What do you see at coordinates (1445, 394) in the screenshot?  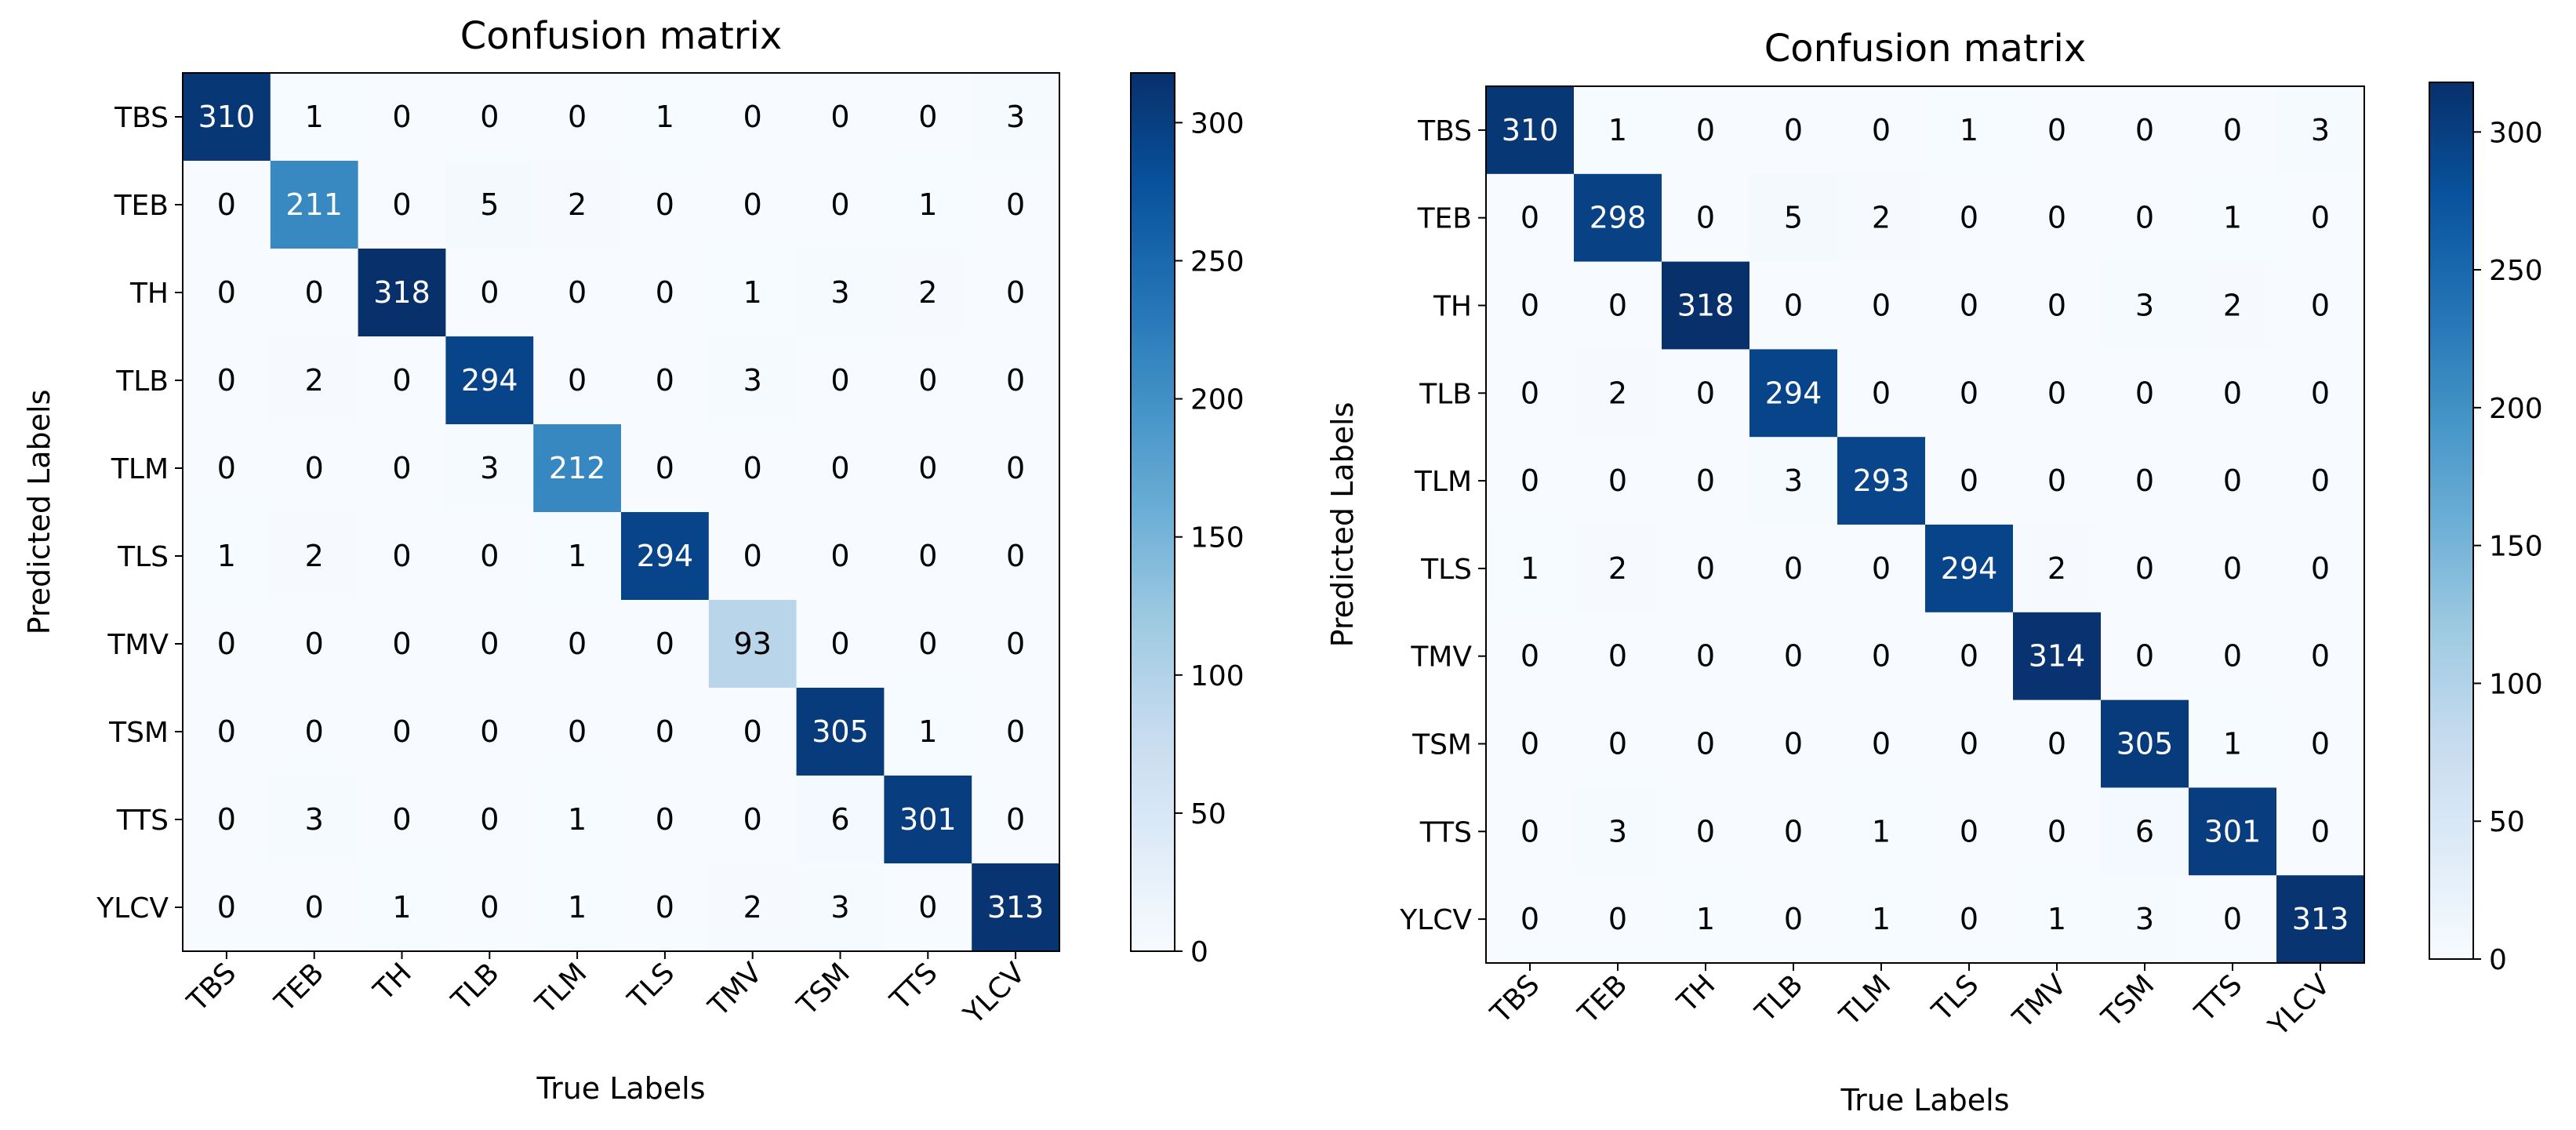 I see `y-tick-label: TLB` at bounding box center [1445, 394].